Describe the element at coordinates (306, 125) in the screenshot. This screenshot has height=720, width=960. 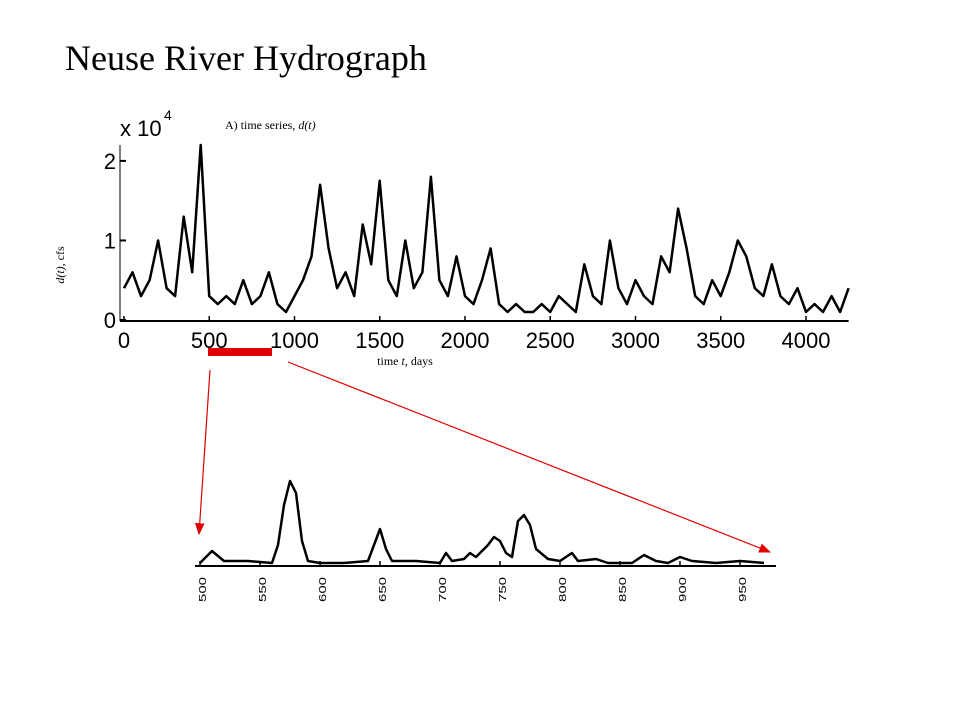
I see `annotation-italic: d(t)` at that location.